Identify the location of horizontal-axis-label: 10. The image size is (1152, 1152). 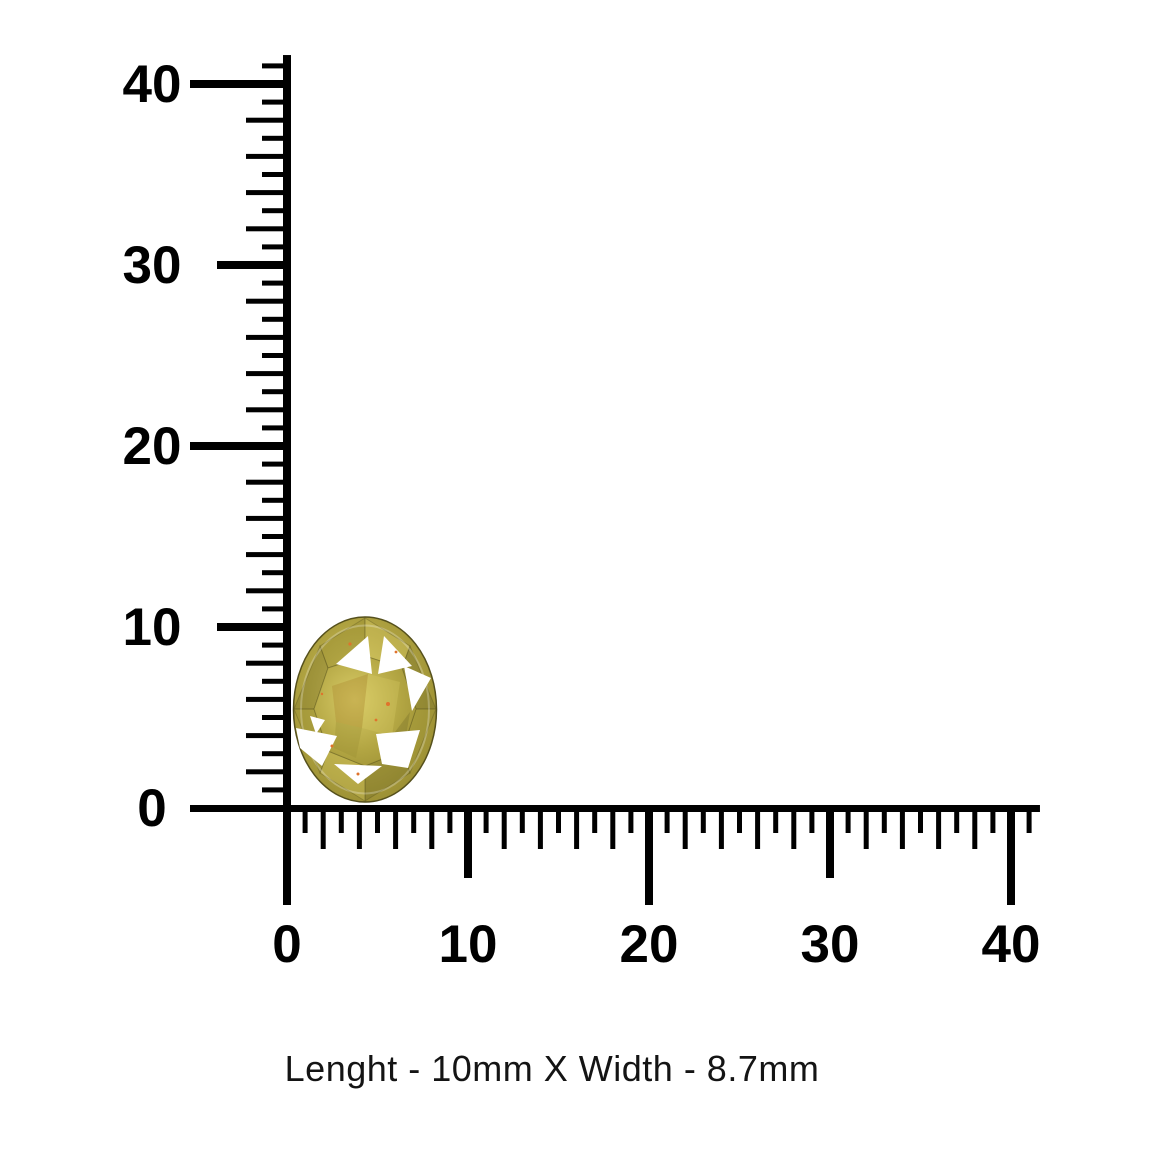
(468, 944).